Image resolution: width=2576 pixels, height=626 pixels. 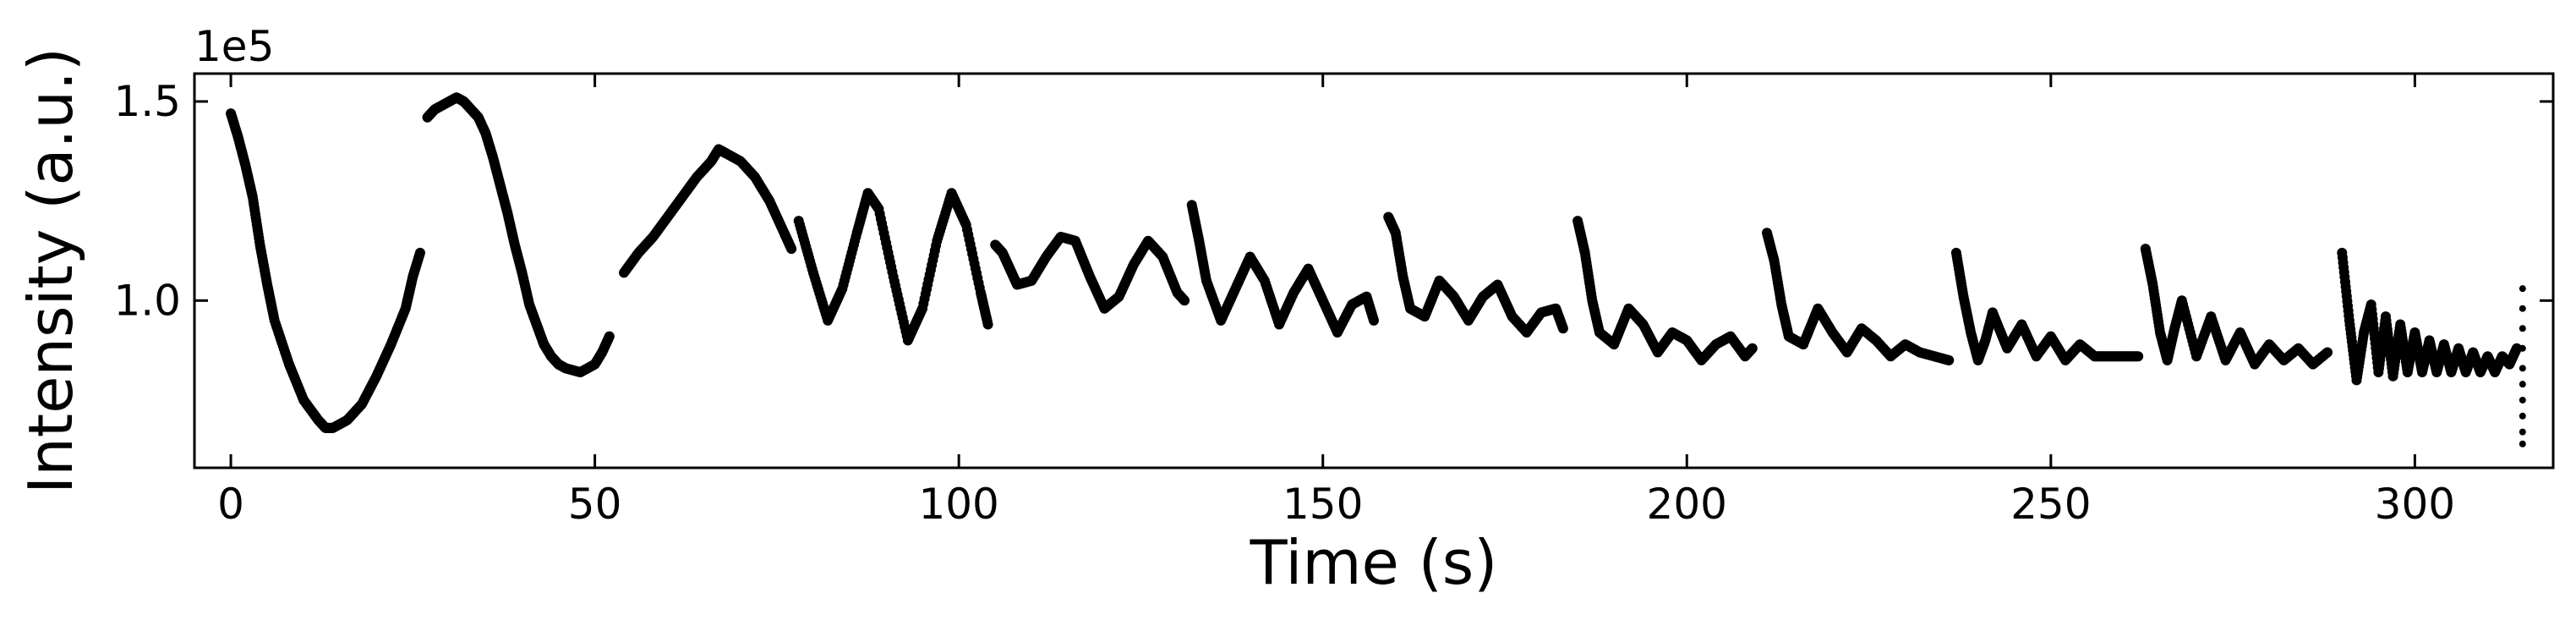 I want to click on x-tick-label: 150, so click(x=1323, y=505).